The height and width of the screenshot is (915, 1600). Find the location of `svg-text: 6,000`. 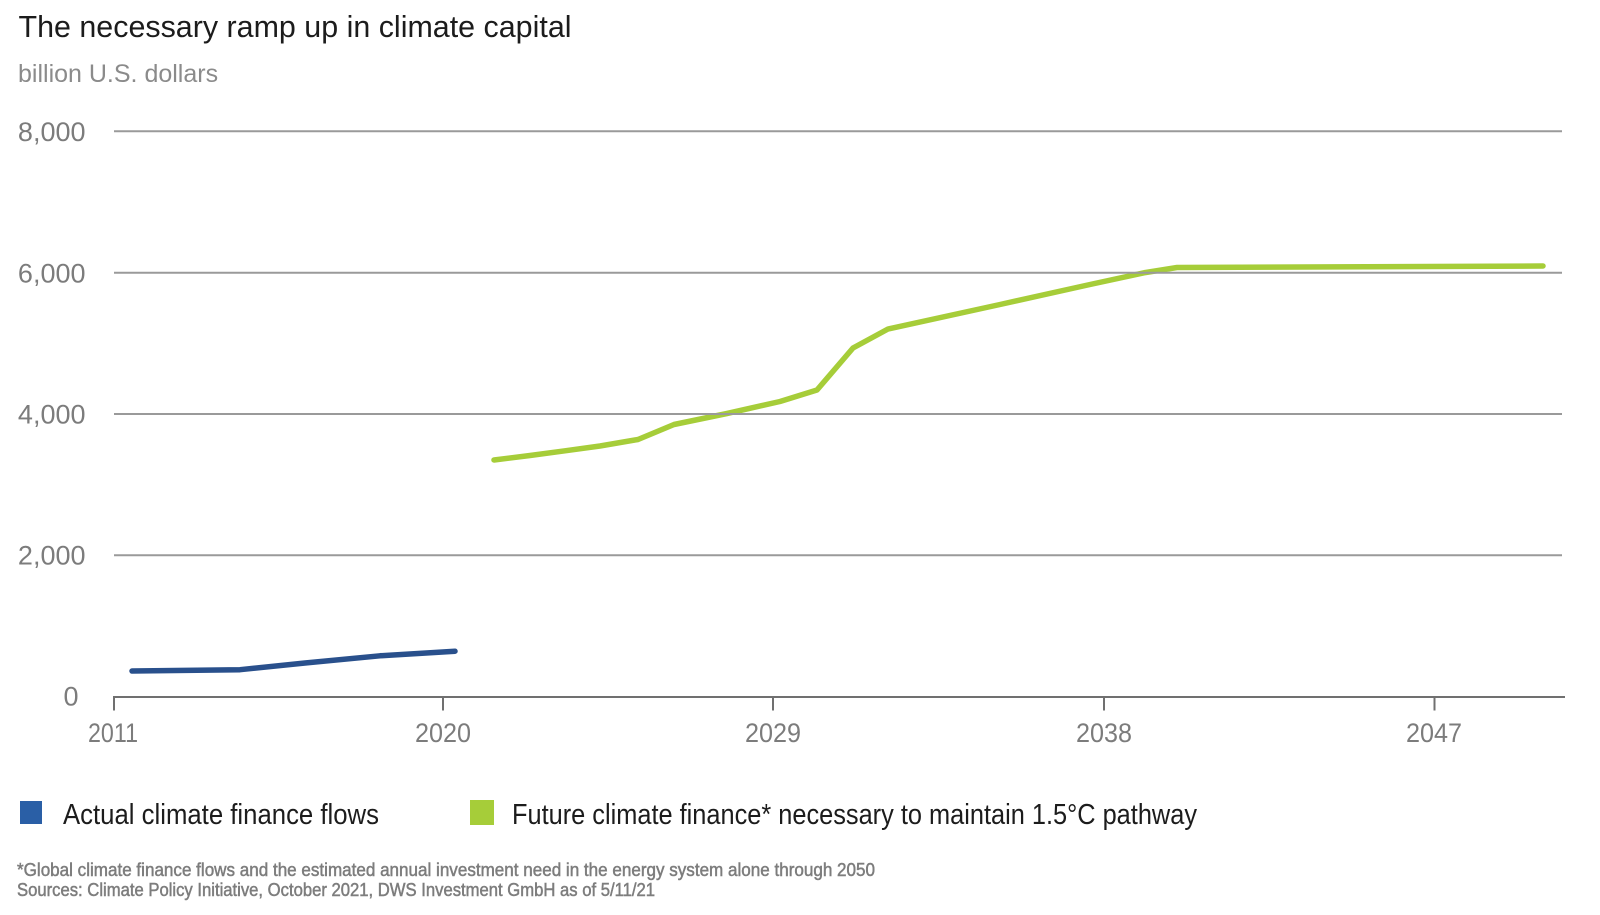

svg-text: 6,000 is located at coordinates (52, 274).